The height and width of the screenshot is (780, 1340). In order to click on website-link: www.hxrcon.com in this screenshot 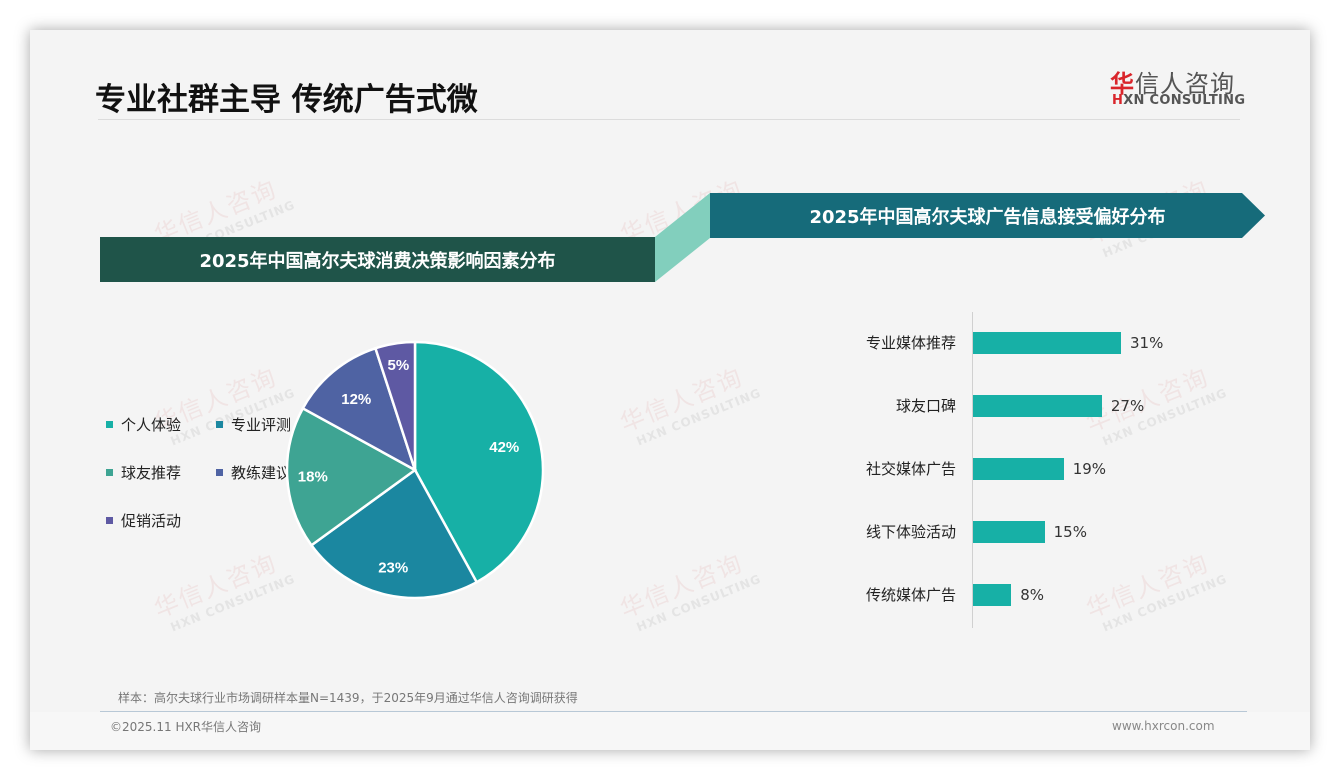, I will do `click(1163, 726)`.